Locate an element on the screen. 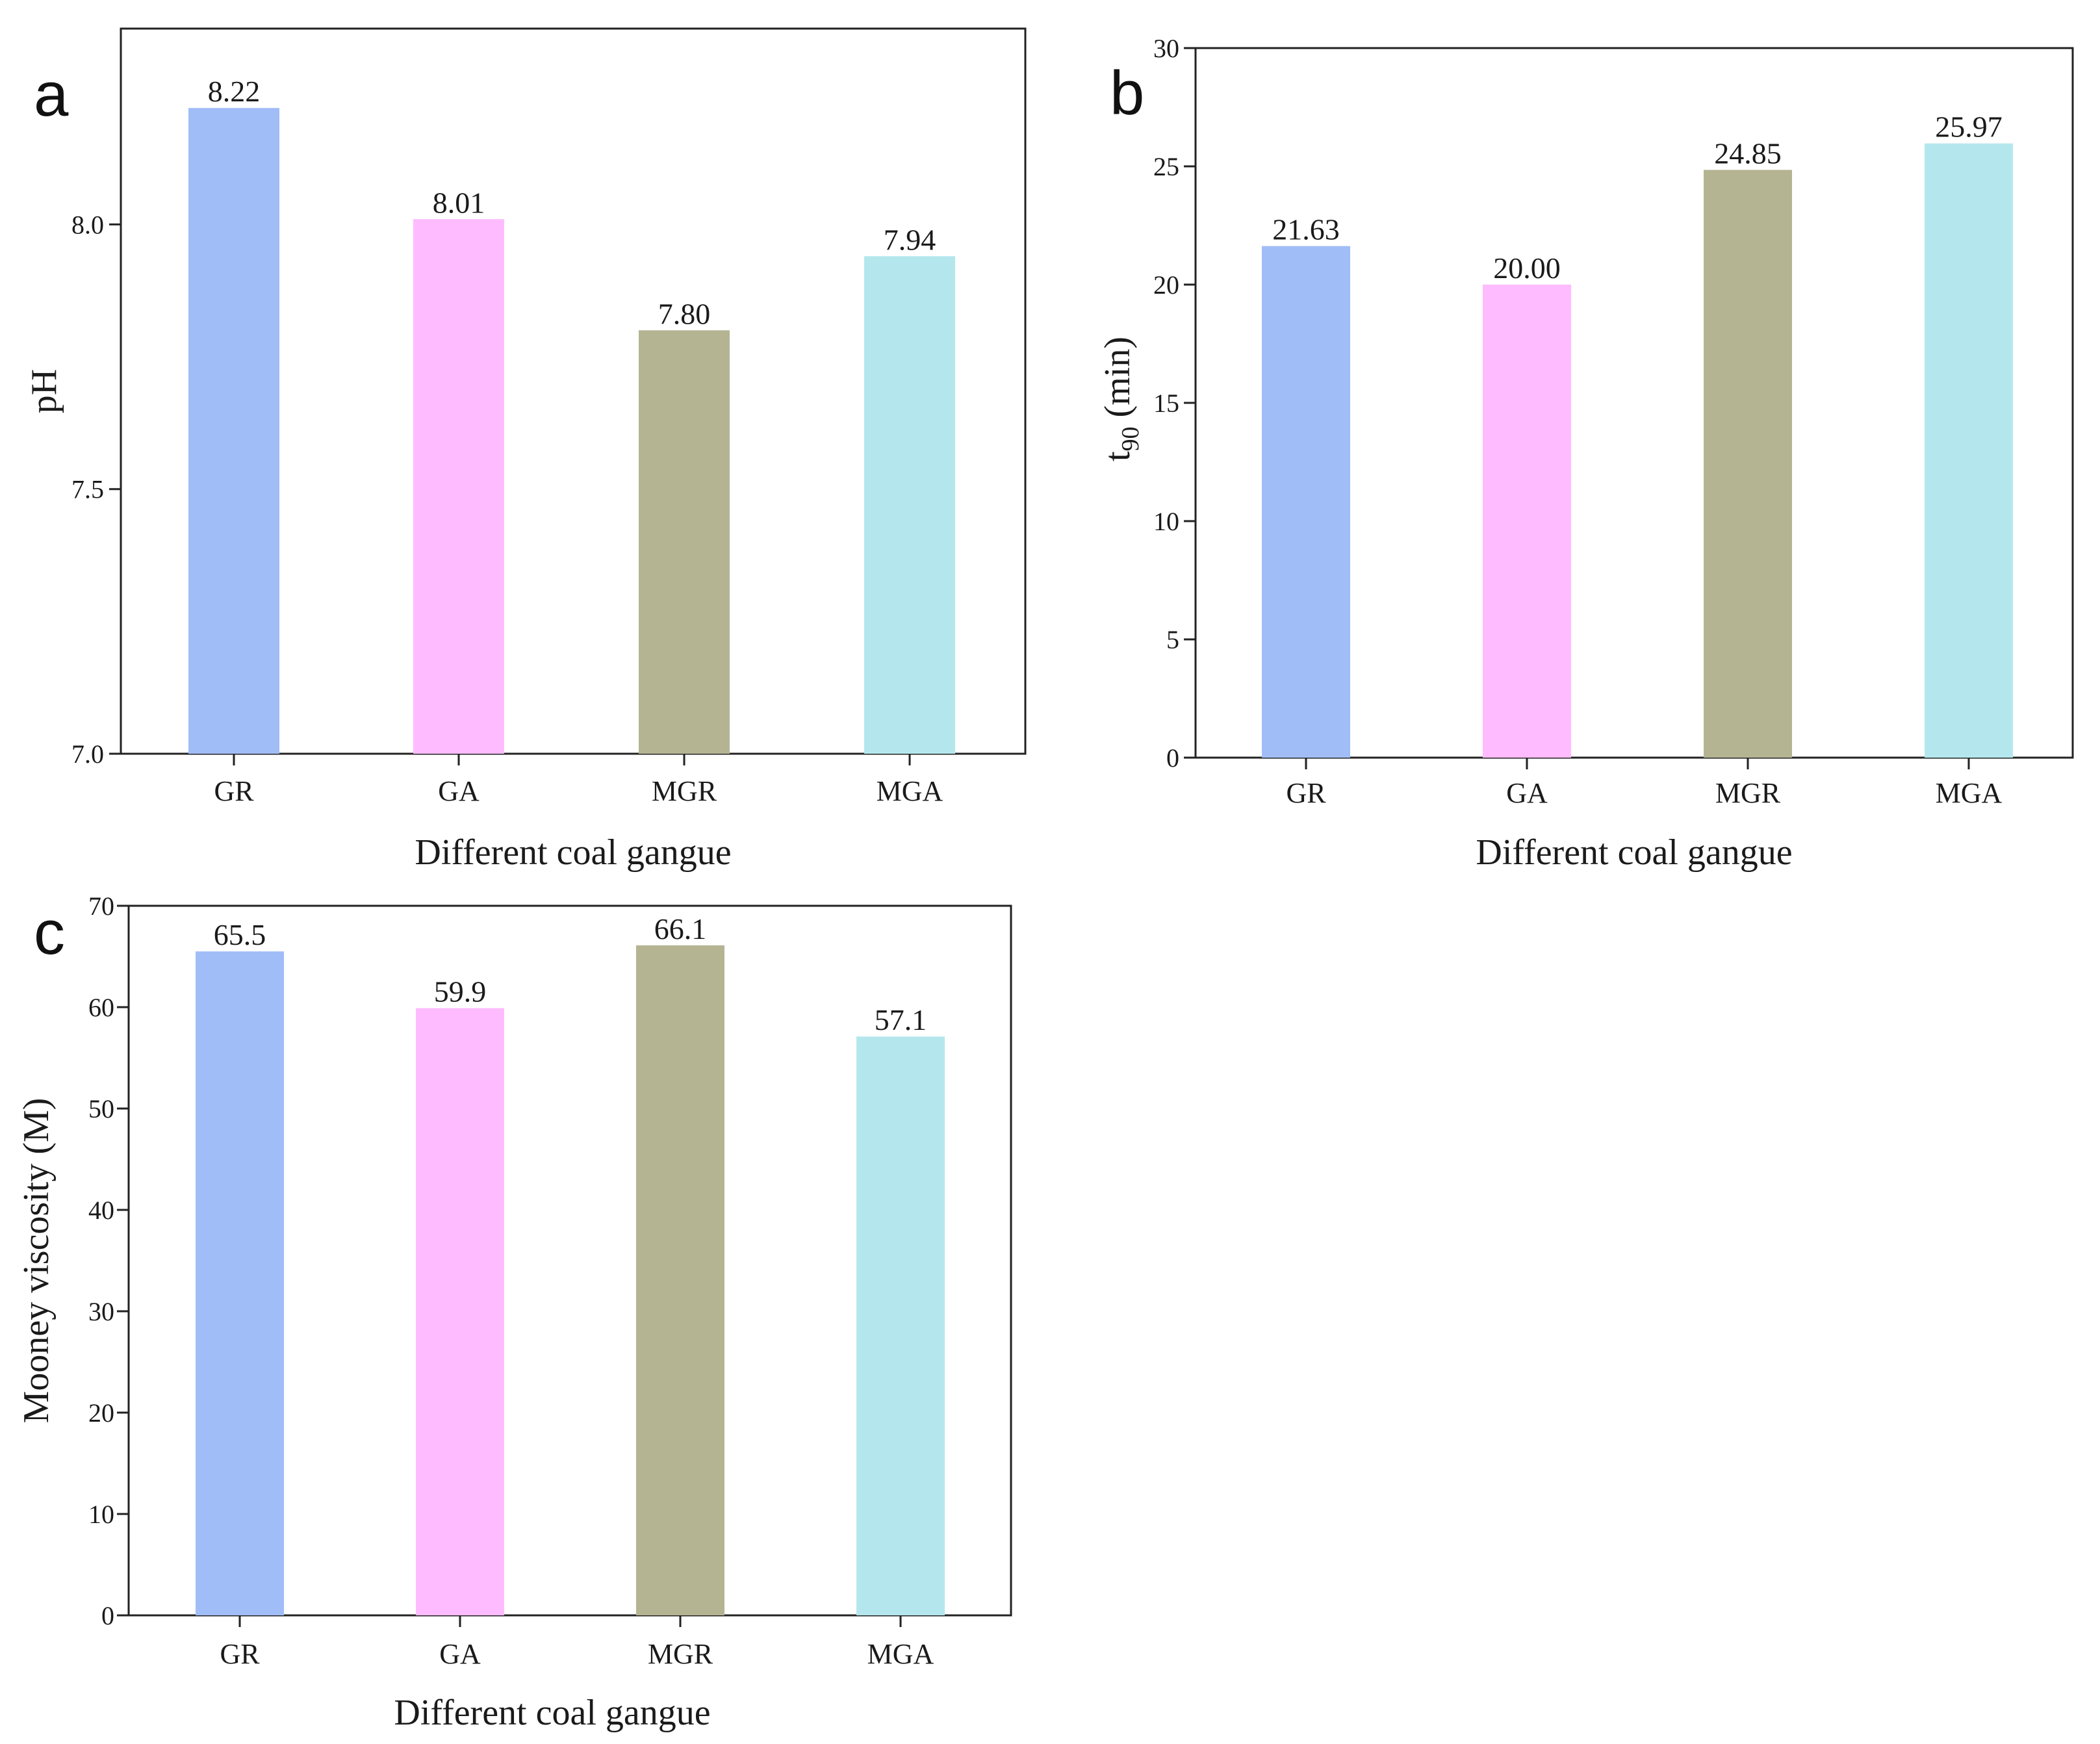  panel-c-value-label-ga: 59.9 is located at coordinates (460, 991).